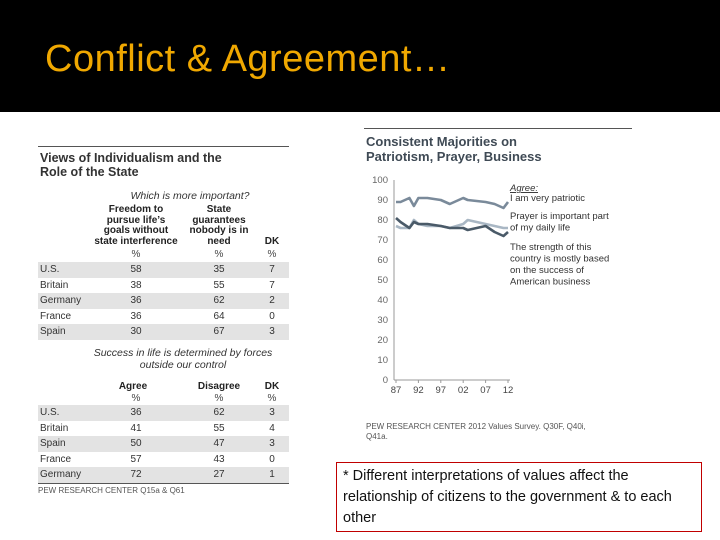 Image resolution: width=720 pixels, height=540 pixels. What do you see at coordinates (441, 390) in the screenshot?
I see `x-tick-label: 97` at bounding box center [441, 390].